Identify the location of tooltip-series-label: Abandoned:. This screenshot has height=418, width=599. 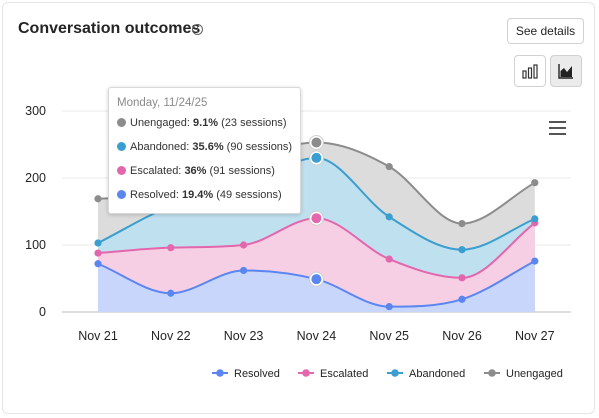
(160, 147).